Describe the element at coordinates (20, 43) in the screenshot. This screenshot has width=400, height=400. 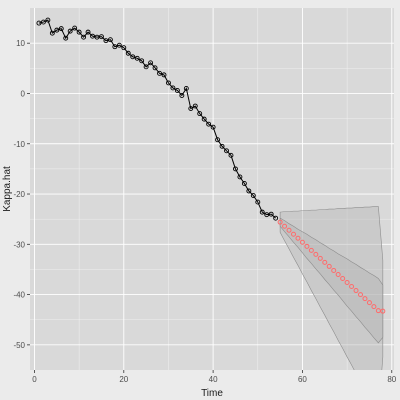
I see `y-tick-label: 10` at that location.